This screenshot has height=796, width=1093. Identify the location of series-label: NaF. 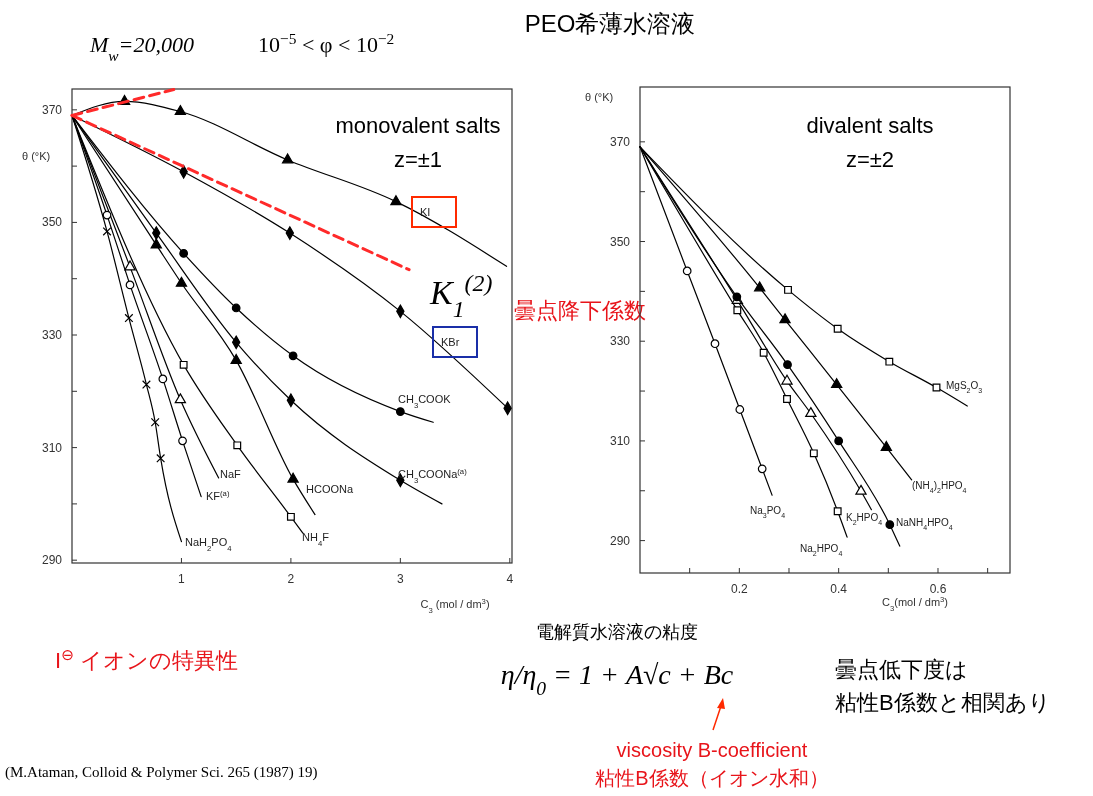
(231, 474).